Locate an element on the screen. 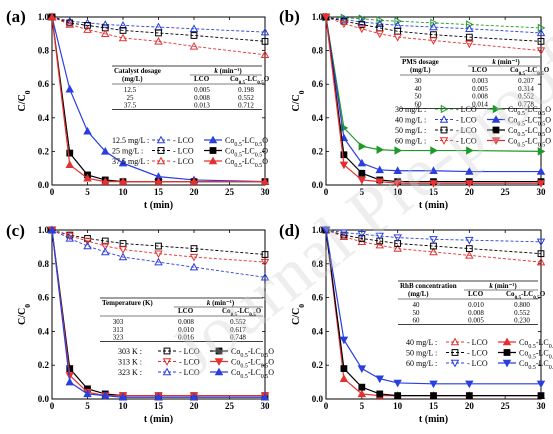 This screenshot has width=553, height=434. legend-label: 313 K : is located at coordinates (130, 362).